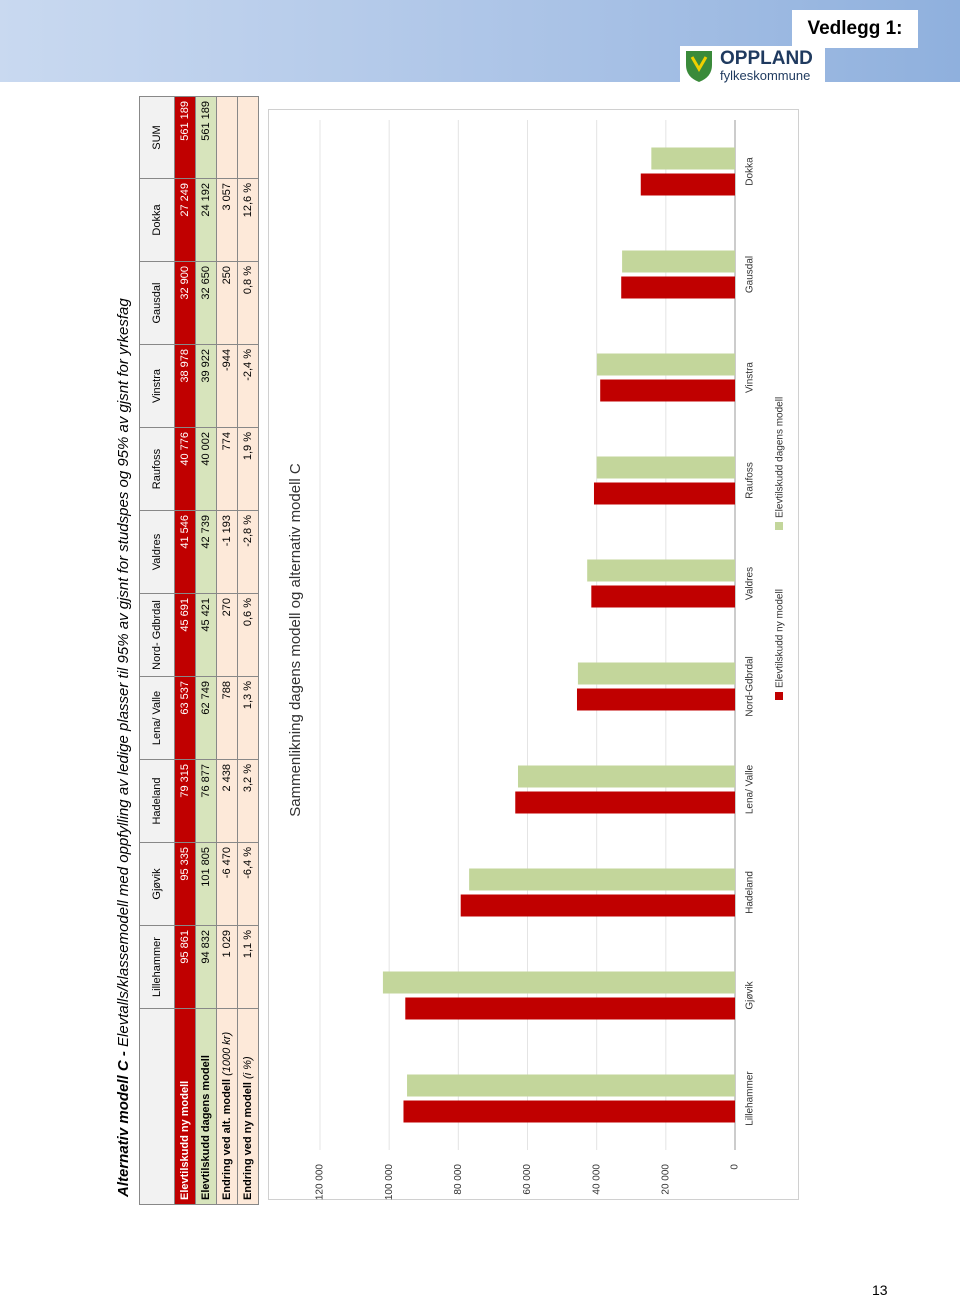 The image size is (960, 1298). I want to click on cell: 561 189, so click(185, 137).